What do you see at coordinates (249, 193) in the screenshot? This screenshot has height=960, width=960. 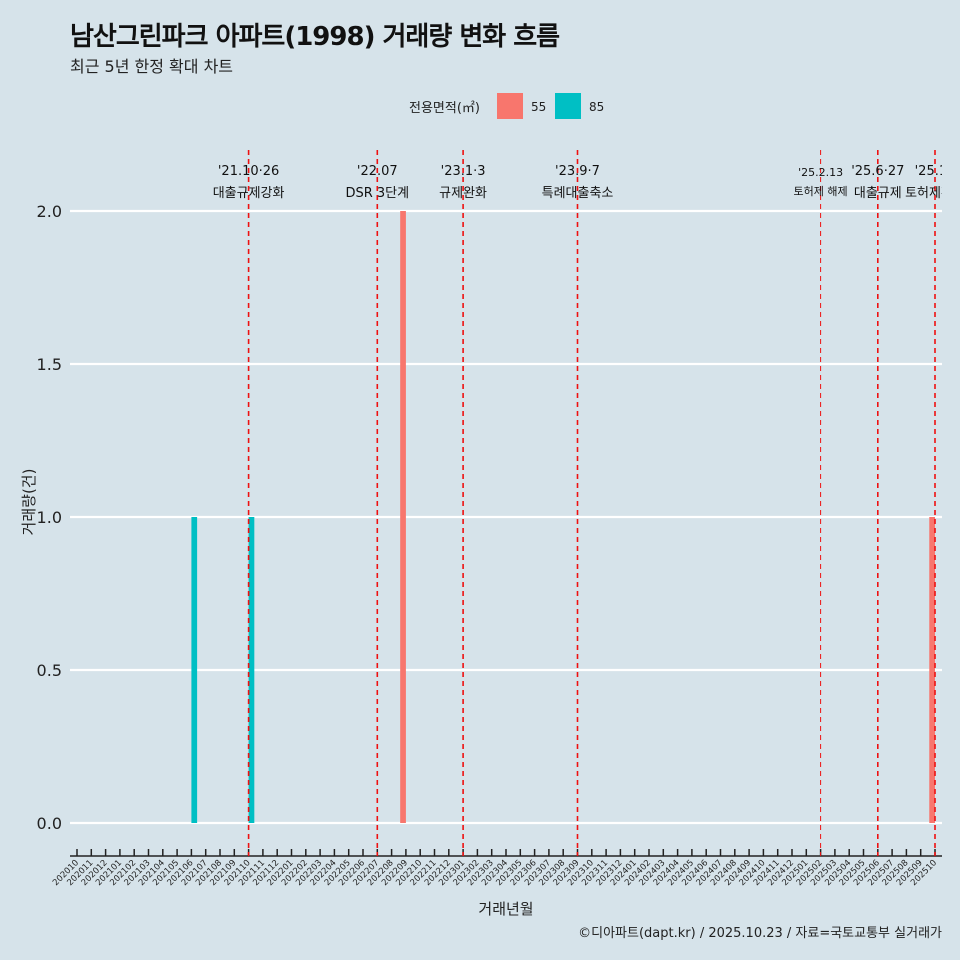 I see `event-label: 대출규제강화` at bounding box center [249, 193].